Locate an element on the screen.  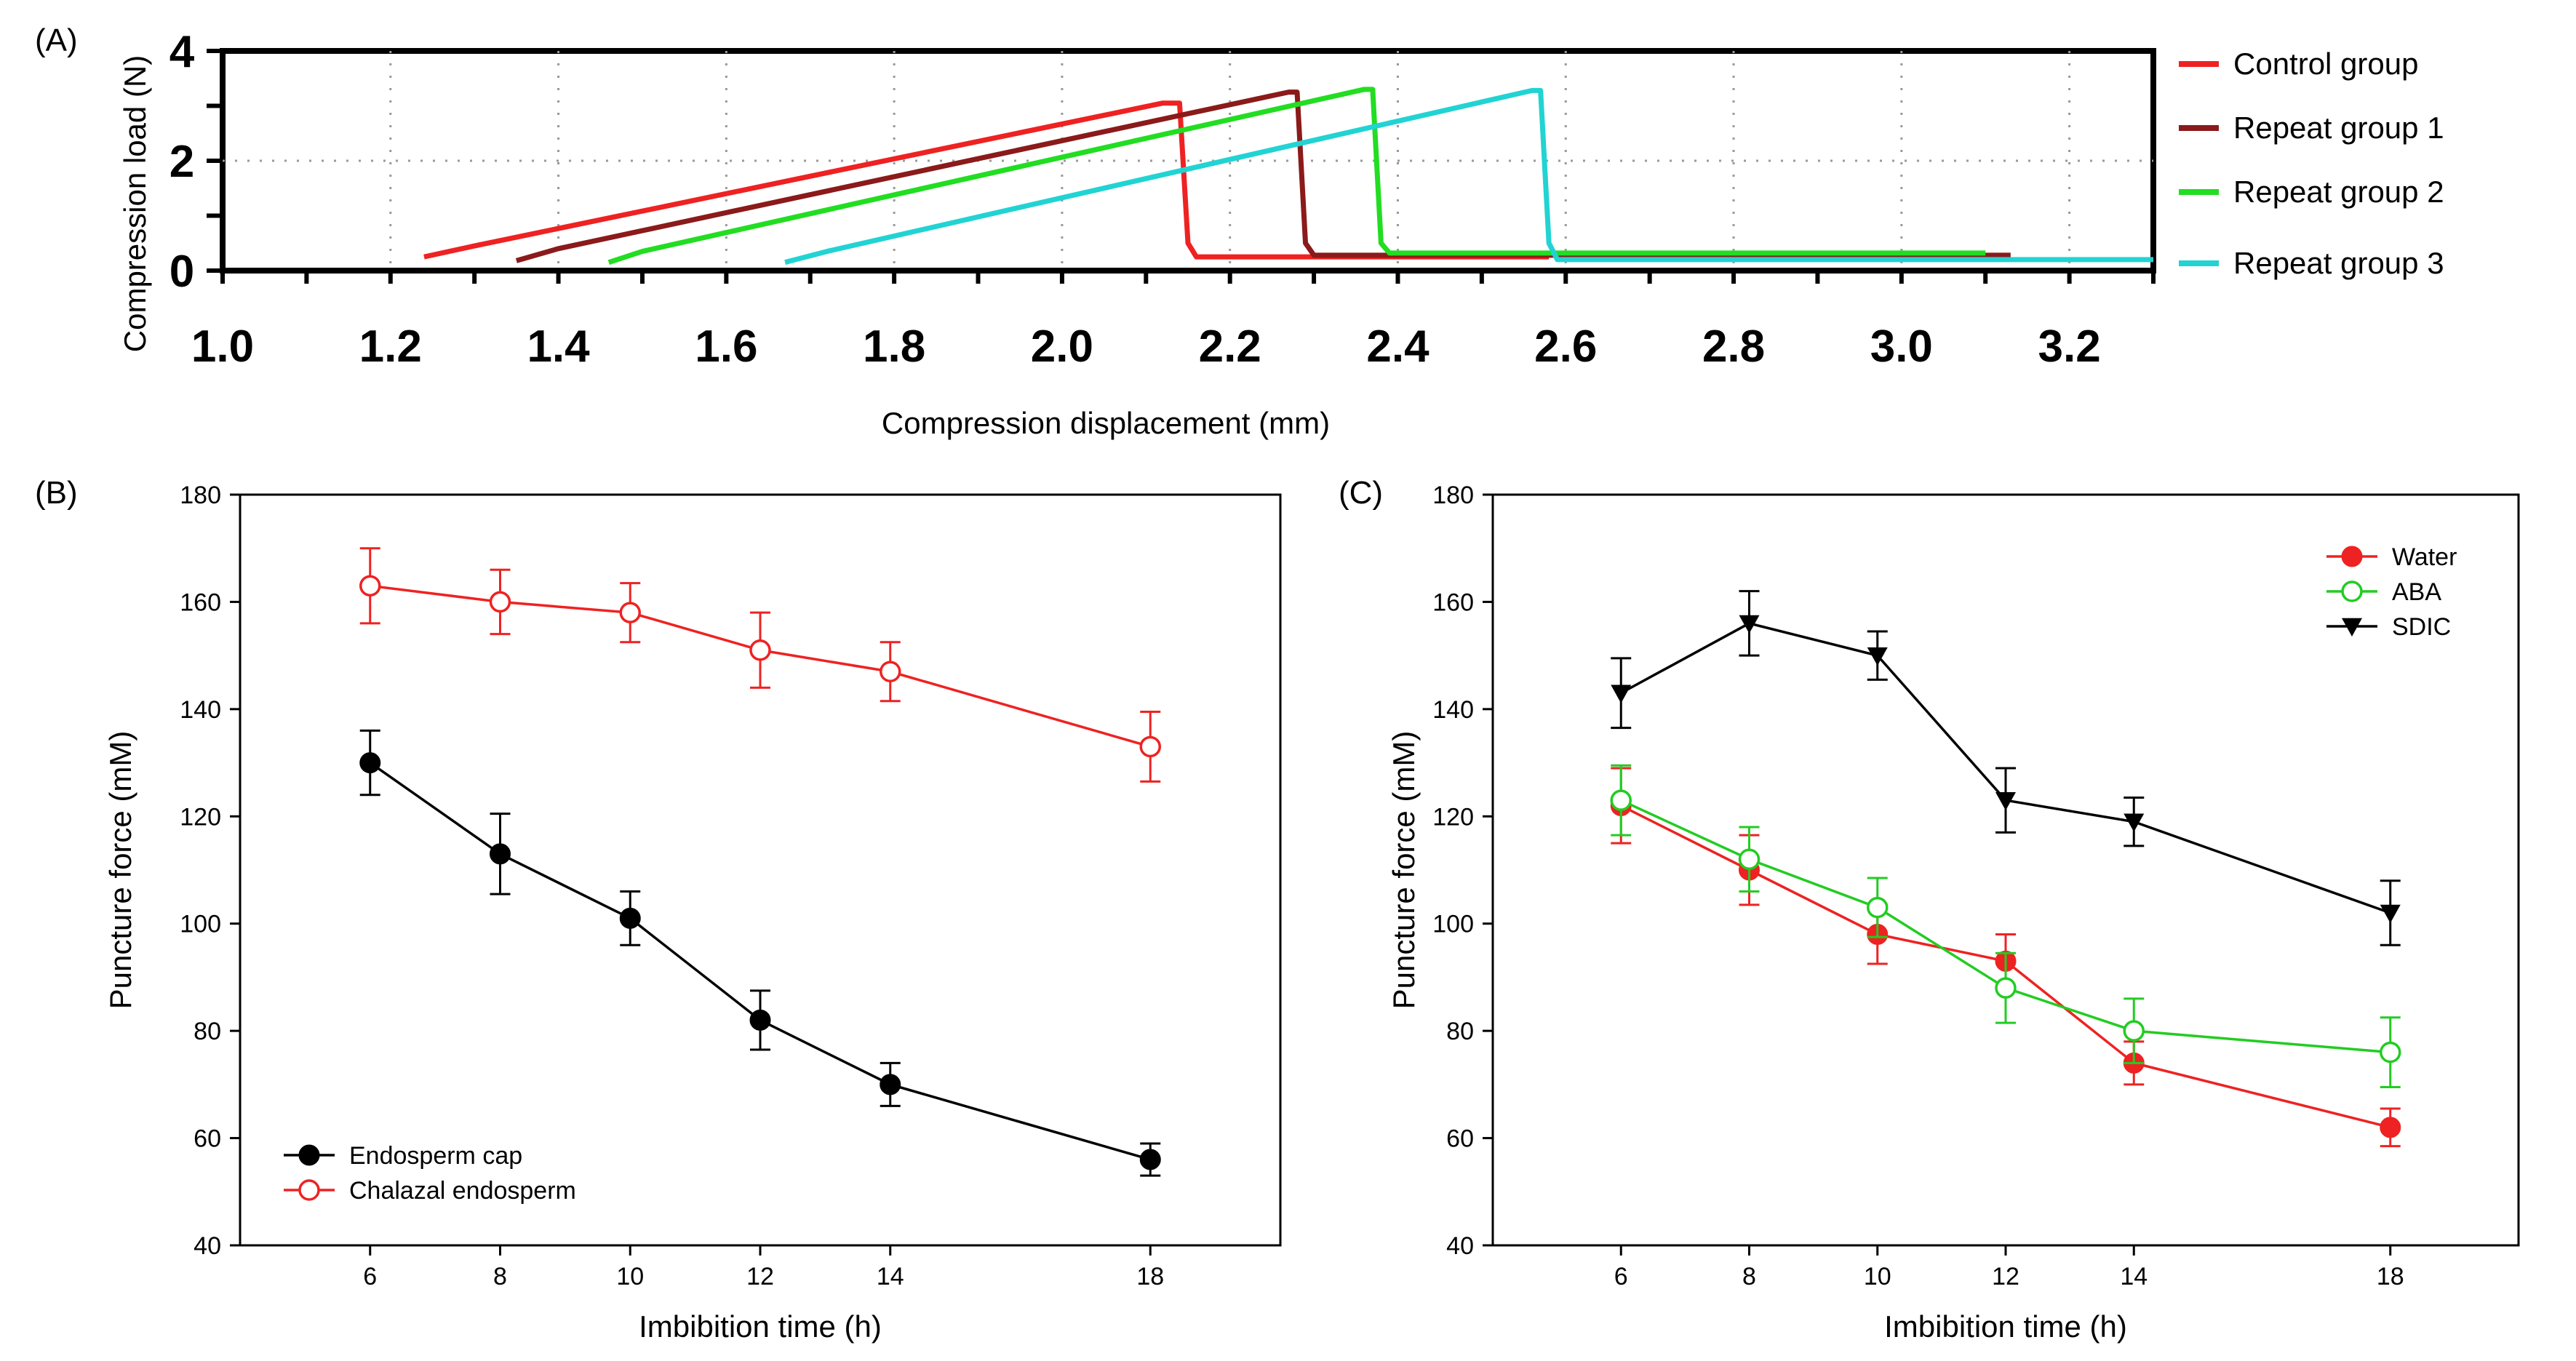
y-tick-label: 120 is located at coordinates (1453, 817).